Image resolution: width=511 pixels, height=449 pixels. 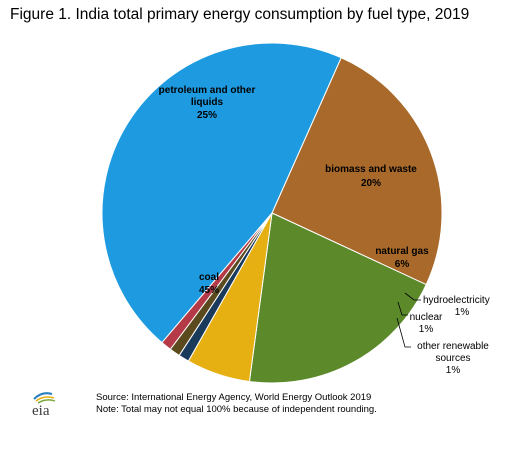 What do you see at coordinates (403, 332) in the screenshot?
I see `other-leader-line` at bounding box center [403, 332].